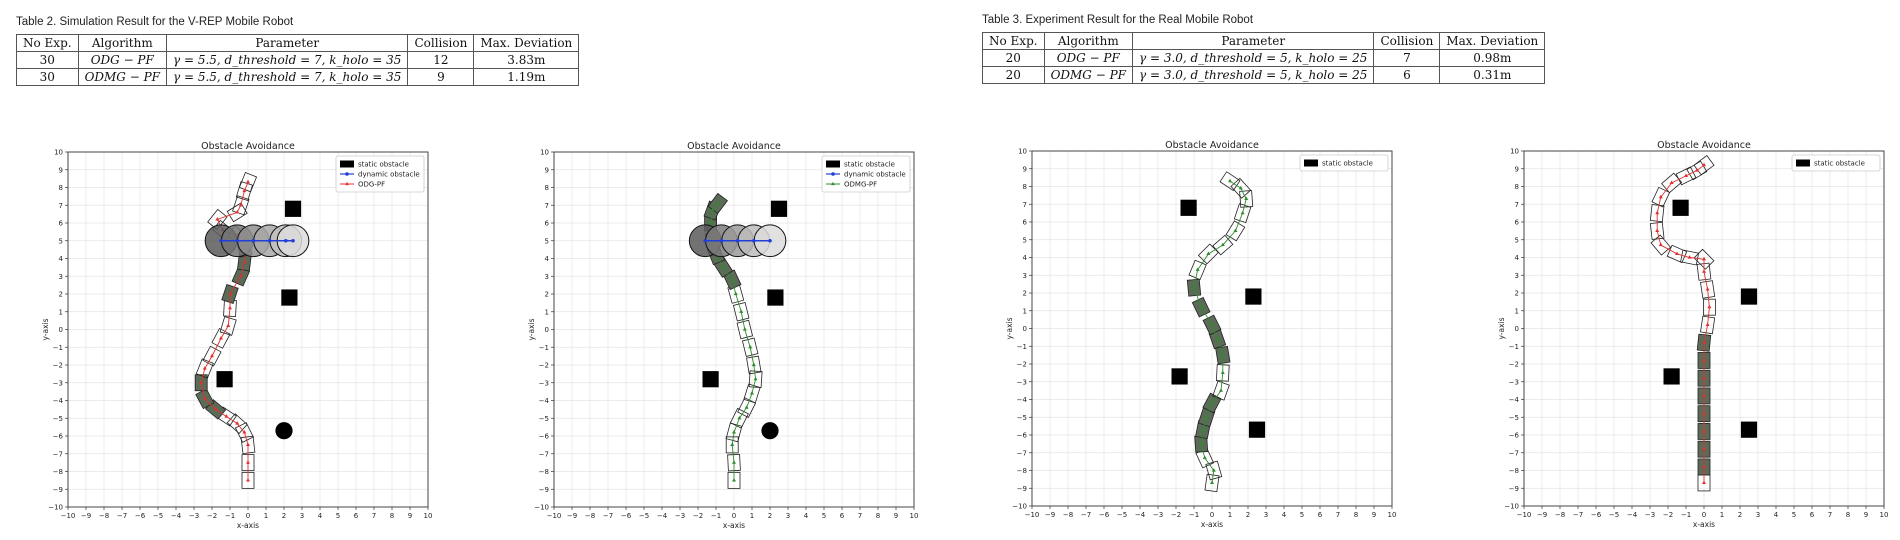 The width and height of the screenshot is (1900, 540). What do you see at coordinates (1542, 515) in the screenshot?
I see `x-tick-label: −9` at bounding box center [1542, 515].